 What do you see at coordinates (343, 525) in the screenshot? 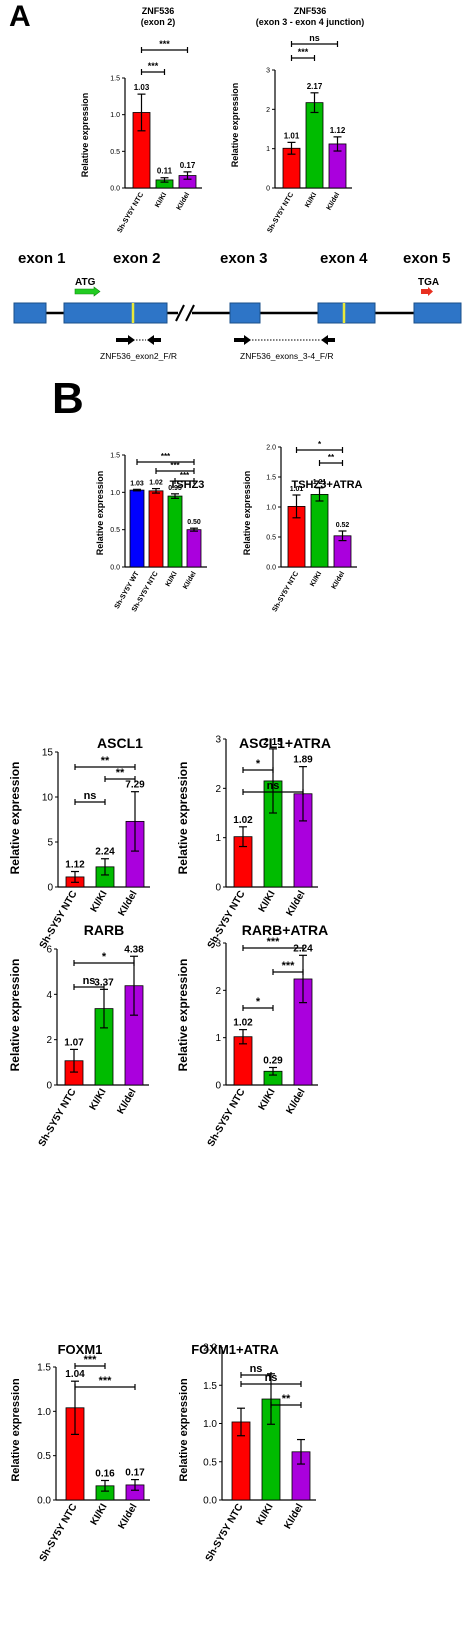
I see `data-label: 0.52` at bounding box center [343, 525].